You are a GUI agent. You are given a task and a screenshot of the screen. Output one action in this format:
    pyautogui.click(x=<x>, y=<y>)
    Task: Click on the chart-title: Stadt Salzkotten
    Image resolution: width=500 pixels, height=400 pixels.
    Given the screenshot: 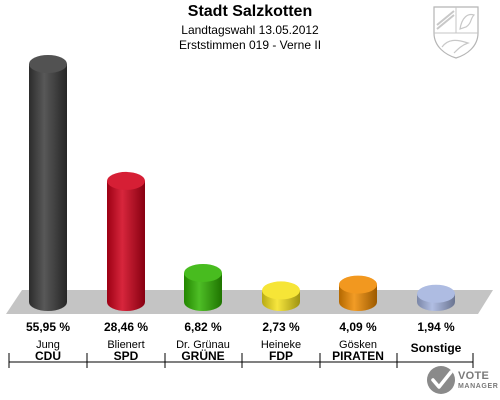 What is the action you would take?
    pyautogui.click(x=250, y=11)
    